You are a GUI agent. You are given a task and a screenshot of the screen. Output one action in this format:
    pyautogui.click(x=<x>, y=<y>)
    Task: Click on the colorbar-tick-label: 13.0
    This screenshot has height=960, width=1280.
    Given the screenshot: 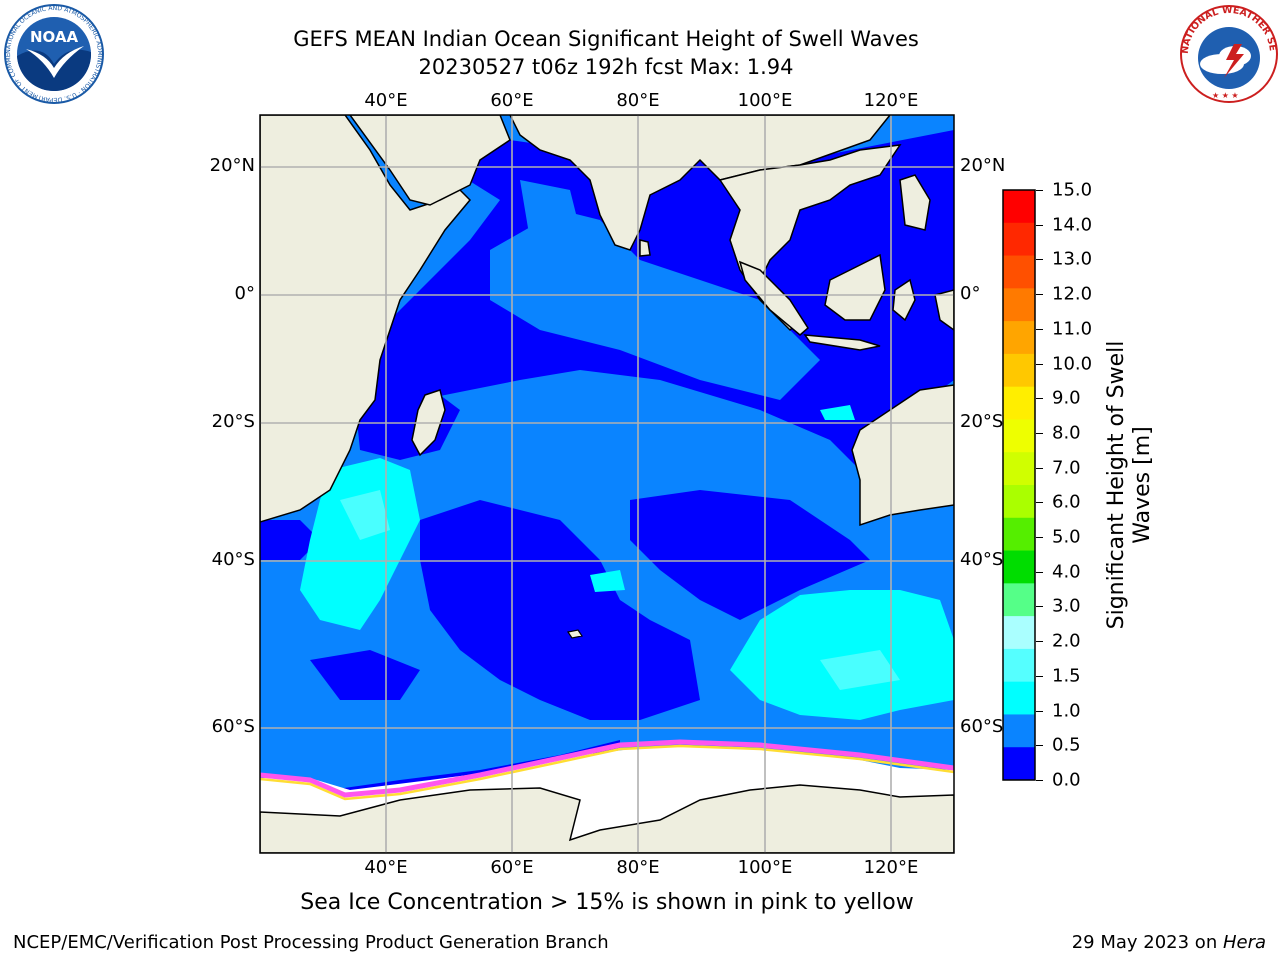 What is the action you would take?
    pyautogui.click(x=1072, y=259)
    